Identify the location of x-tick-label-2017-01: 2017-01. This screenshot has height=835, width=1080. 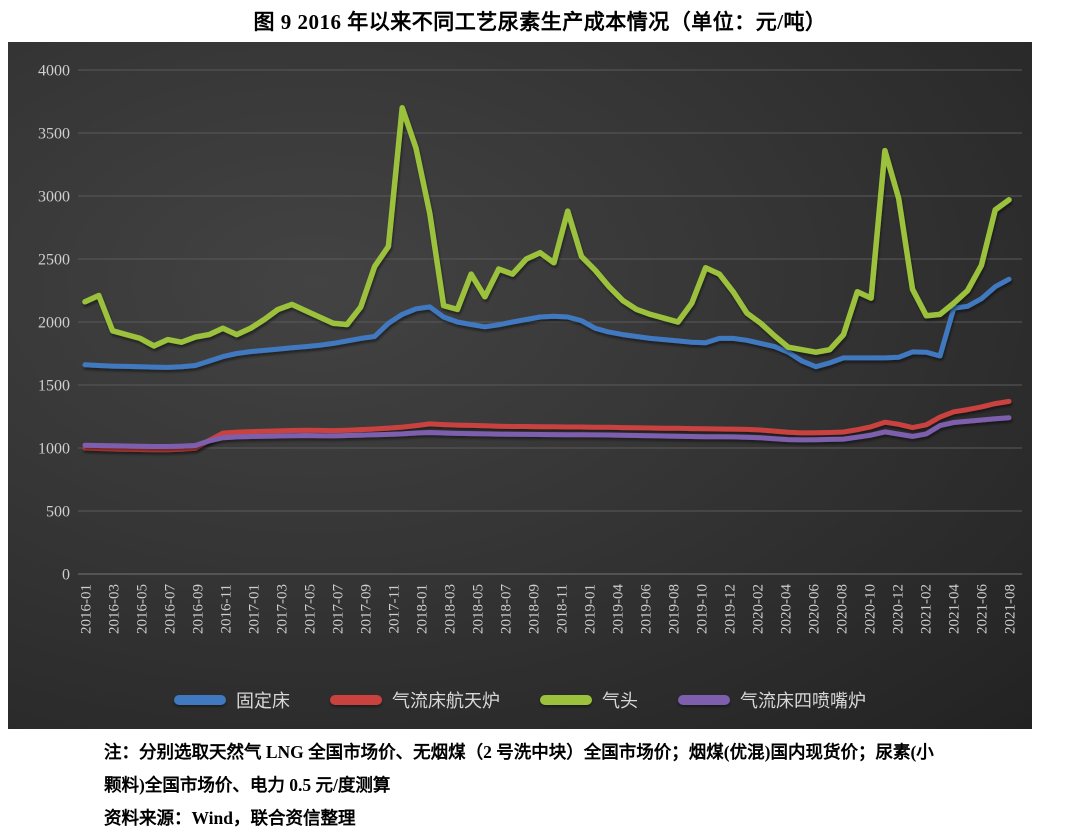
(255, 609).